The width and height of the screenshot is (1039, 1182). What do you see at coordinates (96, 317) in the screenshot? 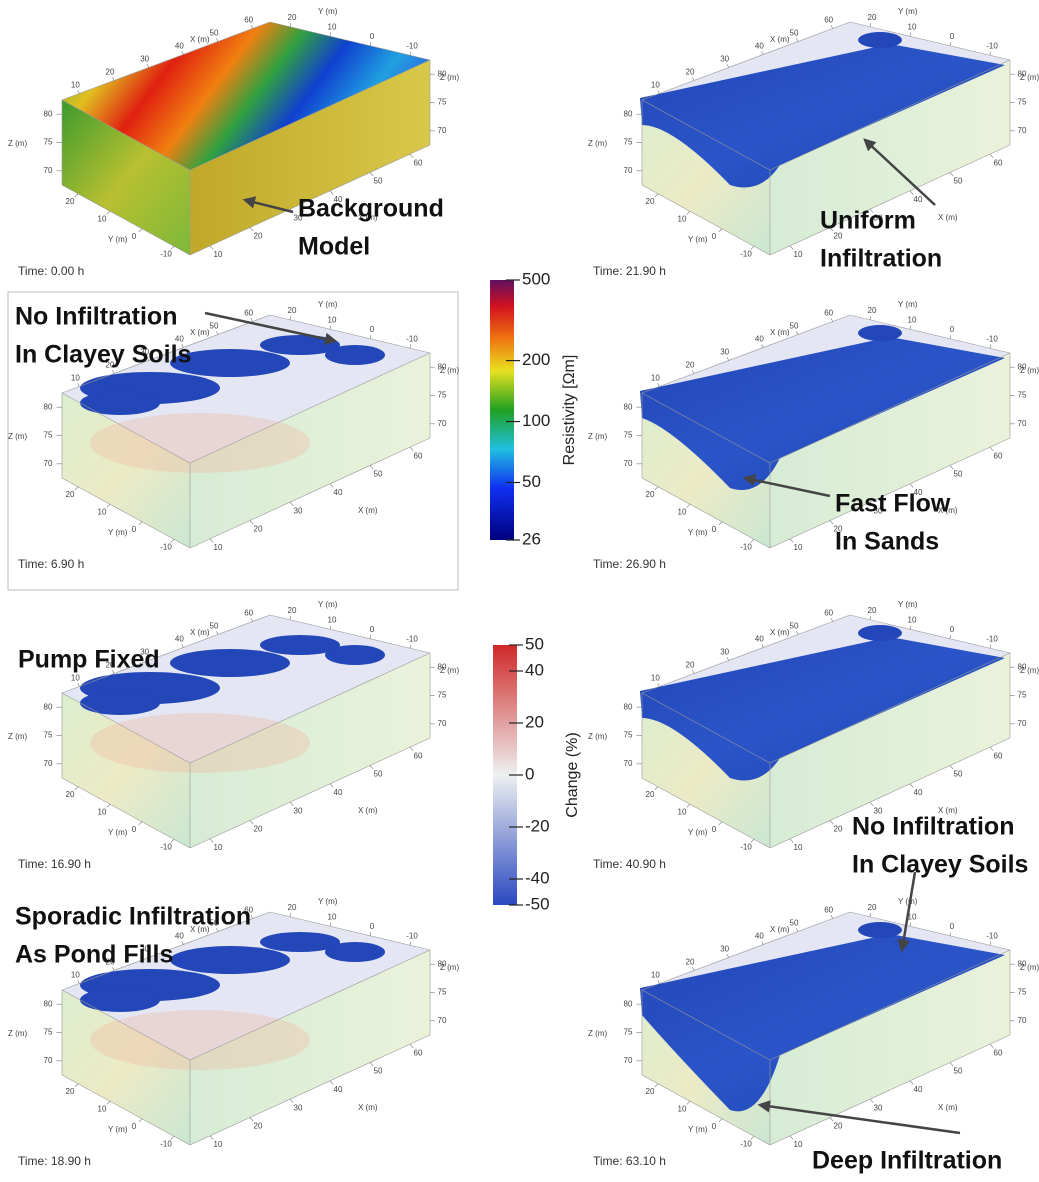
I see `annotation: No Infiltration` at bounding box center [96, 317].